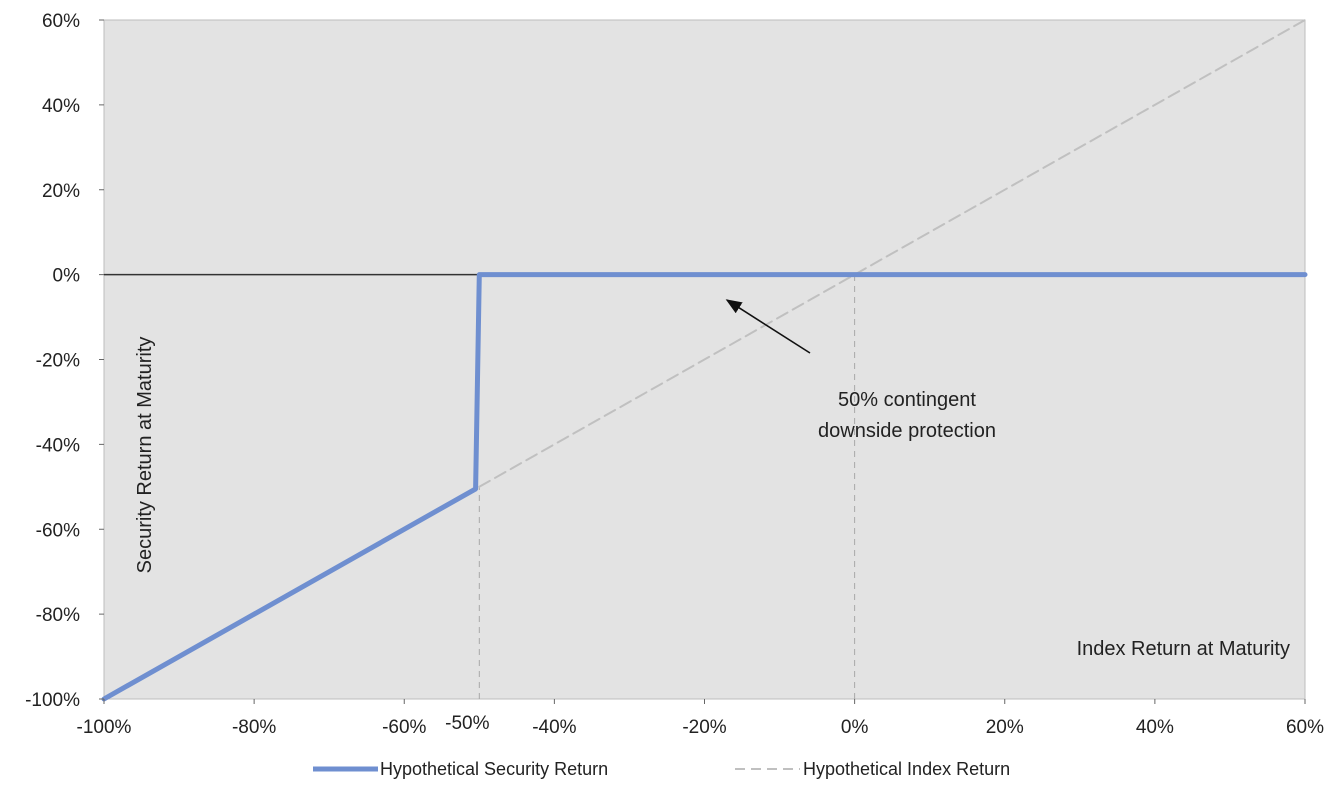 This screenshot has width=1332, height=787. Describe the element at coordinates (907, 400) in the screenshot. I see `annotation-text-line-1: 50% contingent` at that location.